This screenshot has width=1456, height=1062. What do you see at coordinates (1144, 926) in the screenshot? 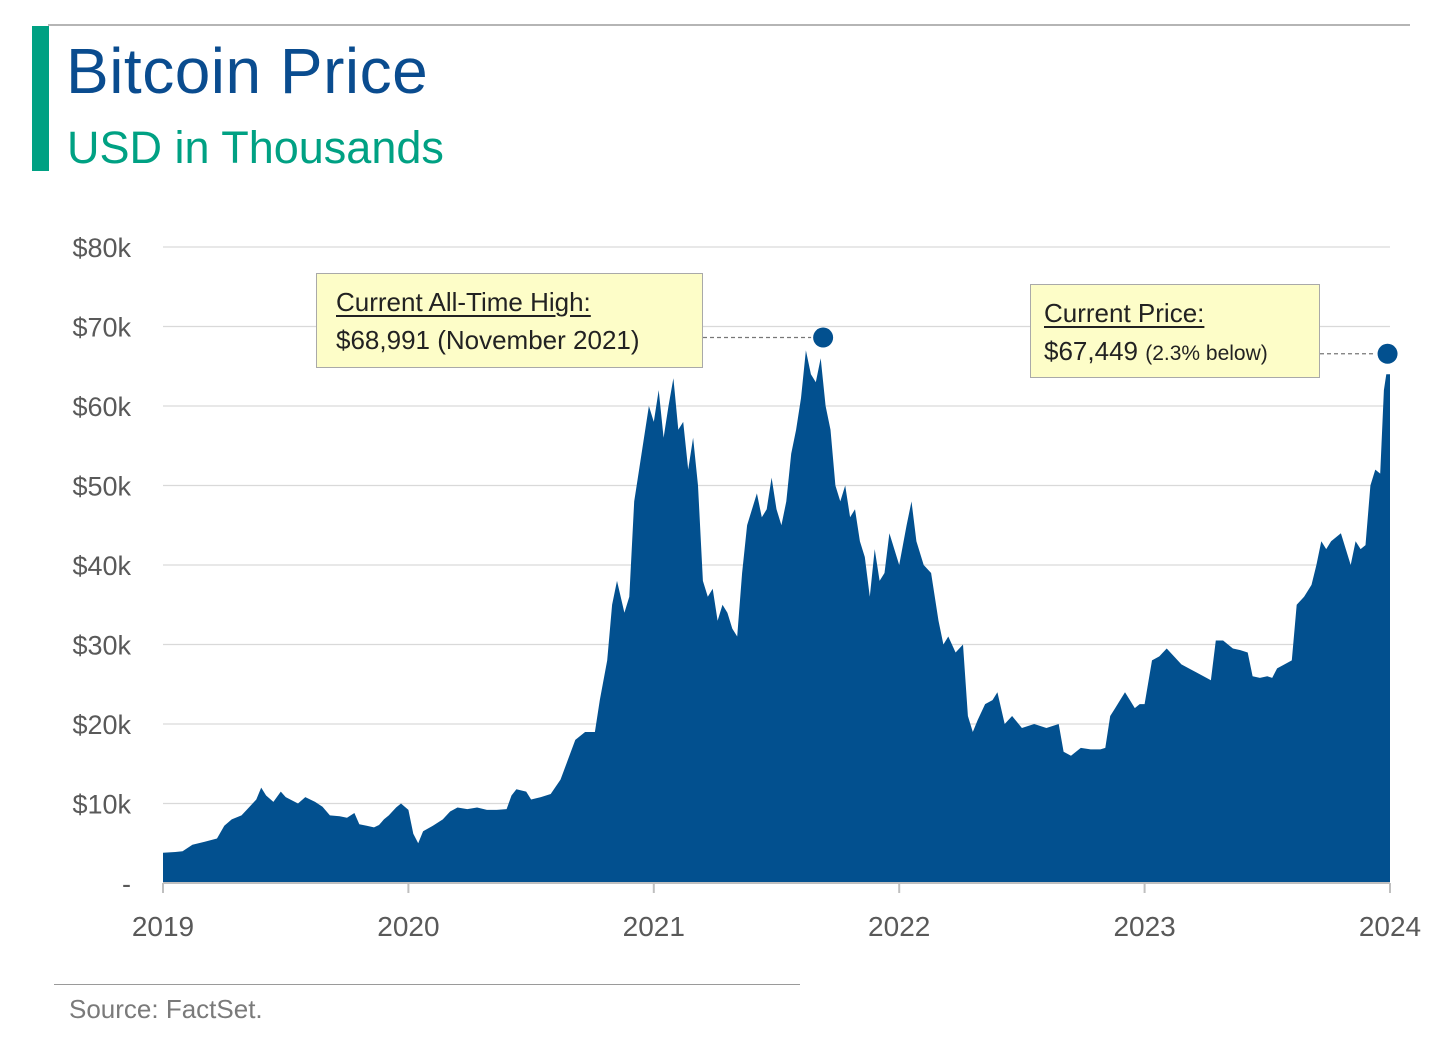
I see `x-tick-label: 2023` at bounding box center [1144, 926].